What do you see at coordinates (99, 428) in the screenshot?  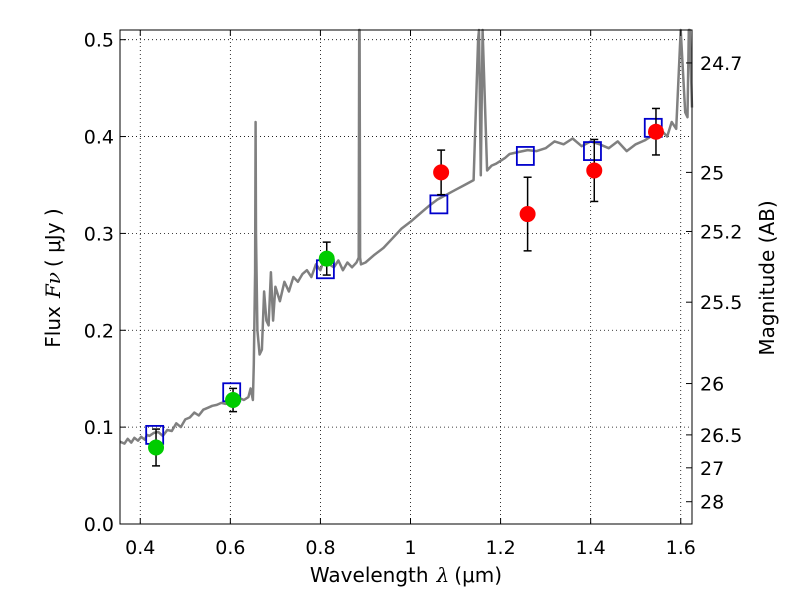 I see `y-tick-label: 0.1` at bounding box center [99, 428].